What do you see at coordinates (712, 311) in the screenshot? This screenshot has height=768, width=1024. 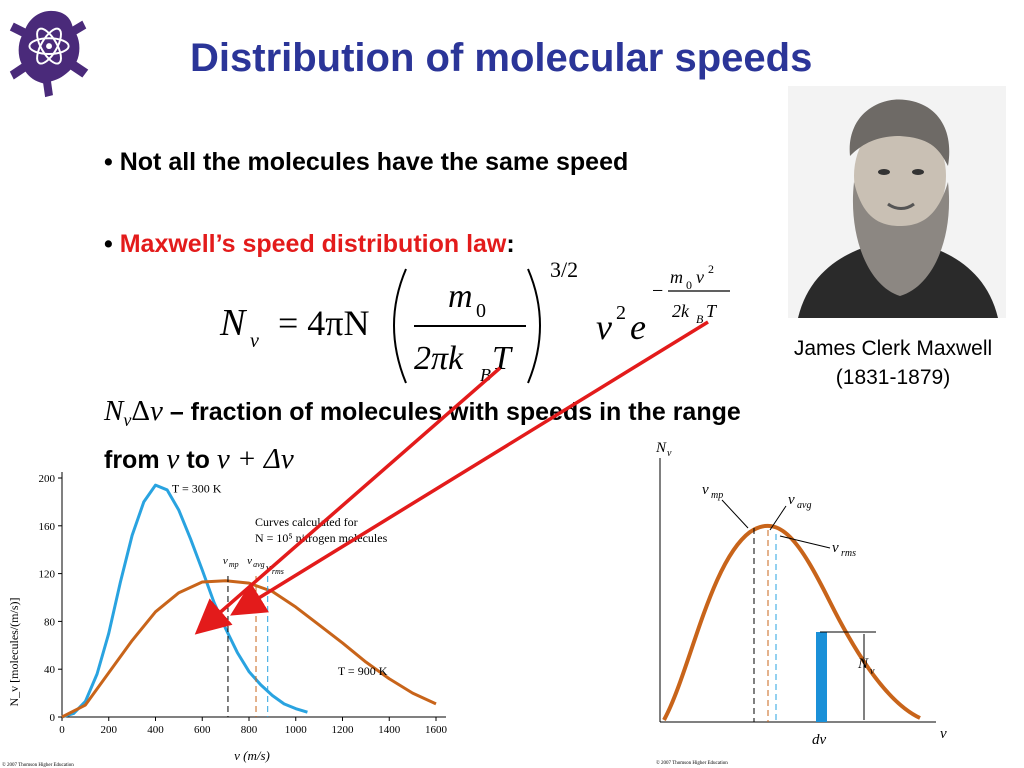 I see `exp-den-t: T` at bounding box center [712, 311].